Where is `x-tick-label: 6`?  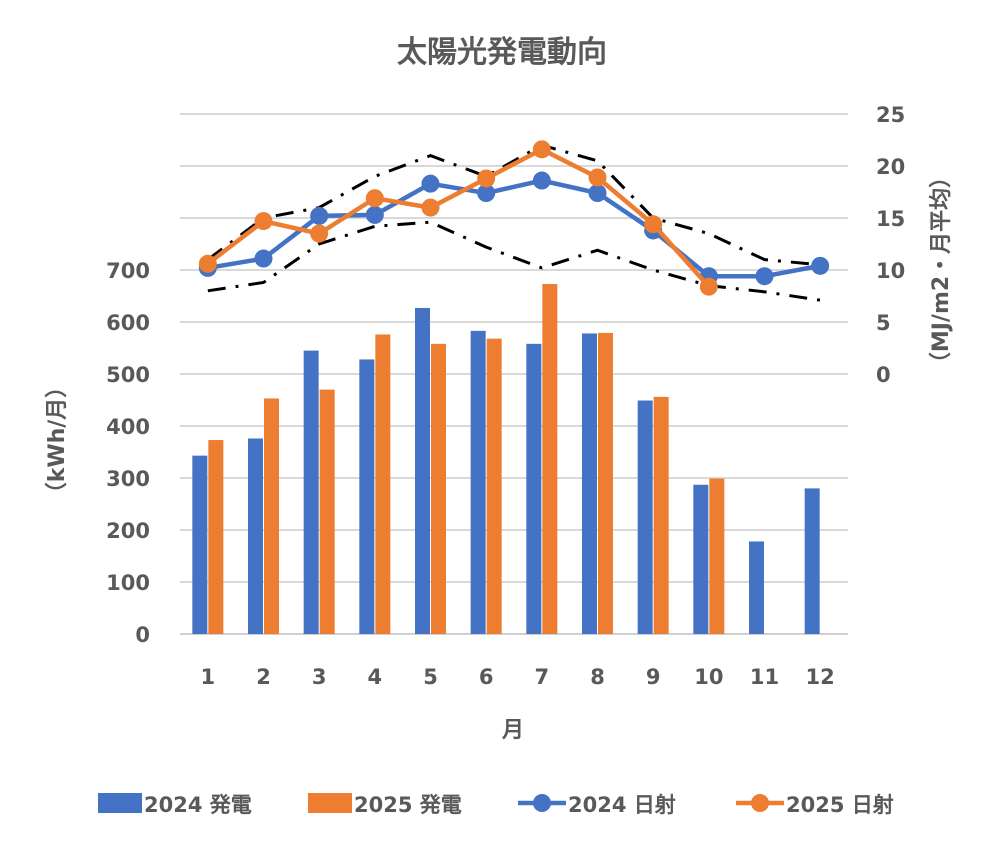 x-tick-label: 6 is located at coordinates (486, 677).